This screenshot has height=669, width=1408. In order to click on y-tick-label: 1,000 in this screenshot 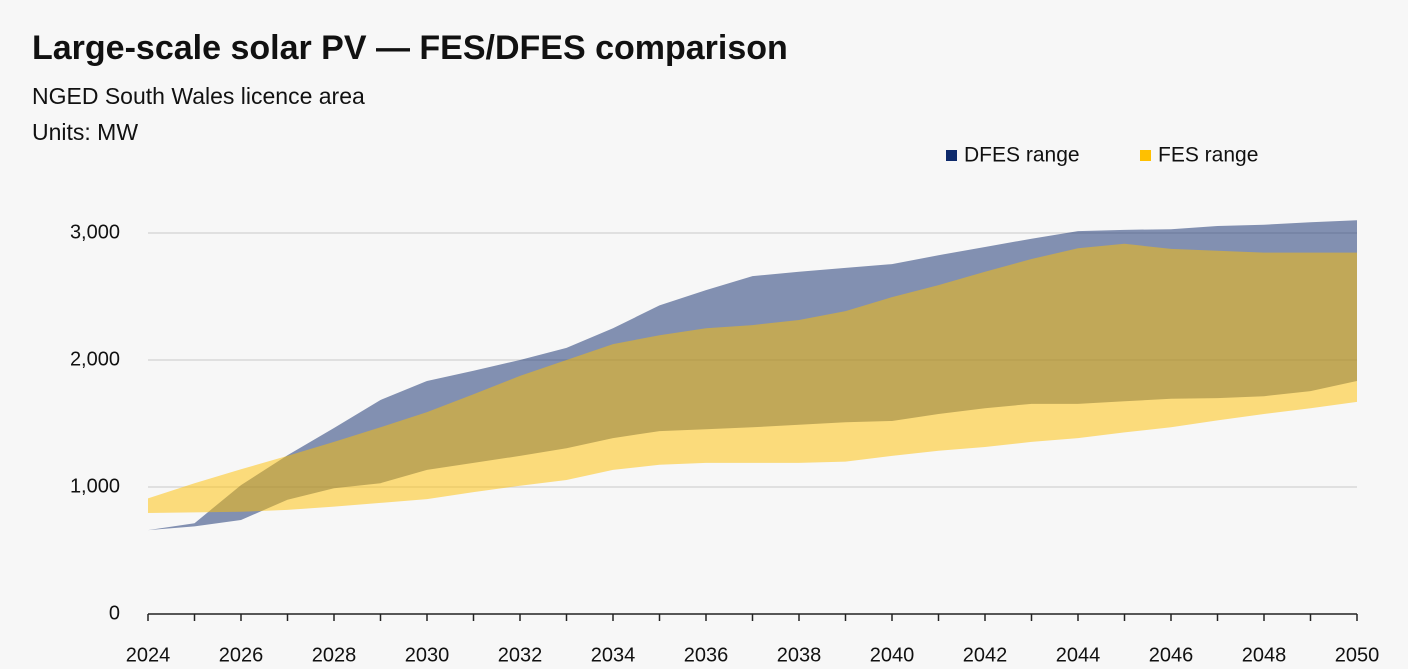, I will do `click(95, 486)`.